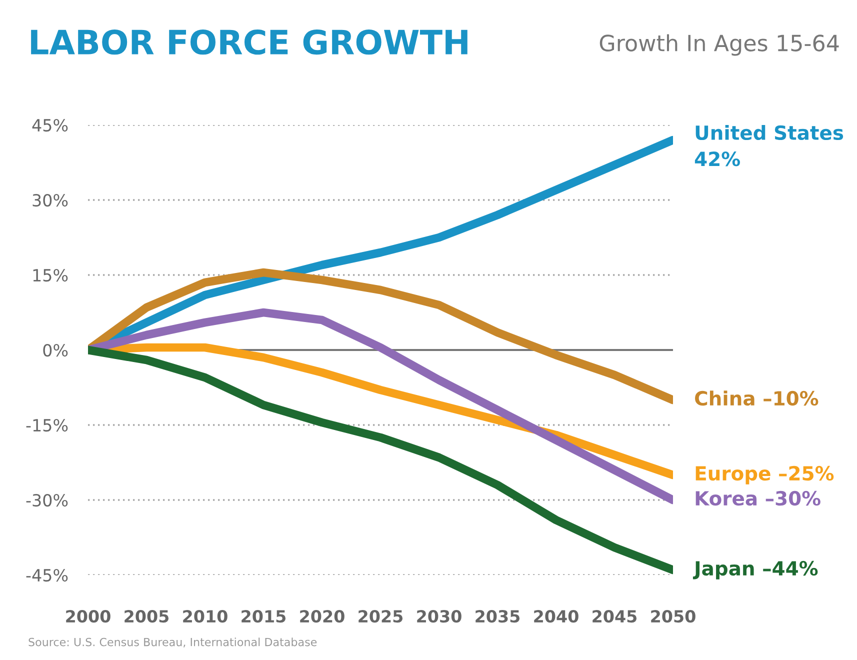  What do you see at coordinates (55, 350) in the screenshot?
I see `y-tick-label: 0%` at bounding box center [55, 350].